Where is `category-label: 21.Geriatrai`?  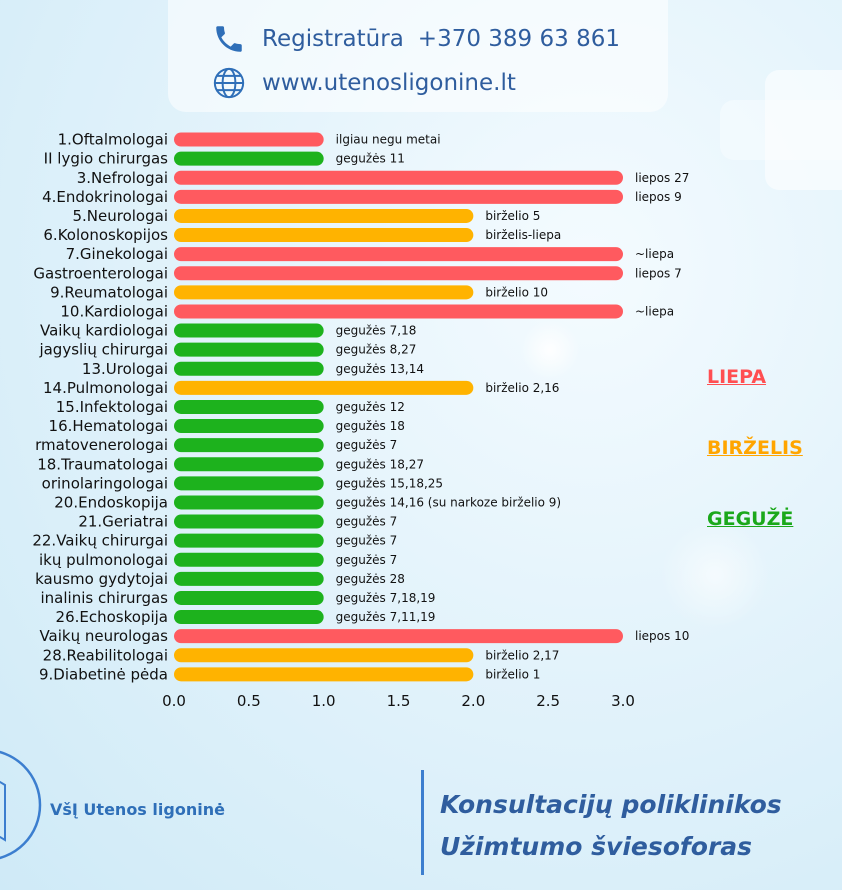 category-label: 21.Geriatrai is located at coordinates (123, 522).